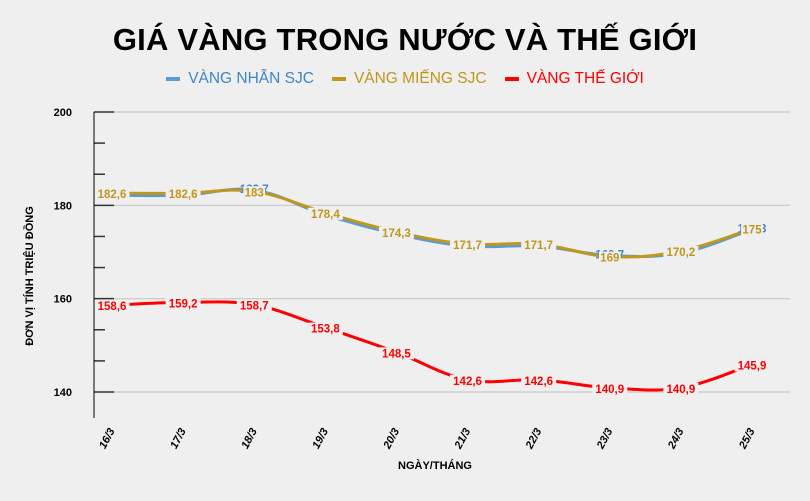  I want to click on x-tick-label: 25/3, so click(747, 438).